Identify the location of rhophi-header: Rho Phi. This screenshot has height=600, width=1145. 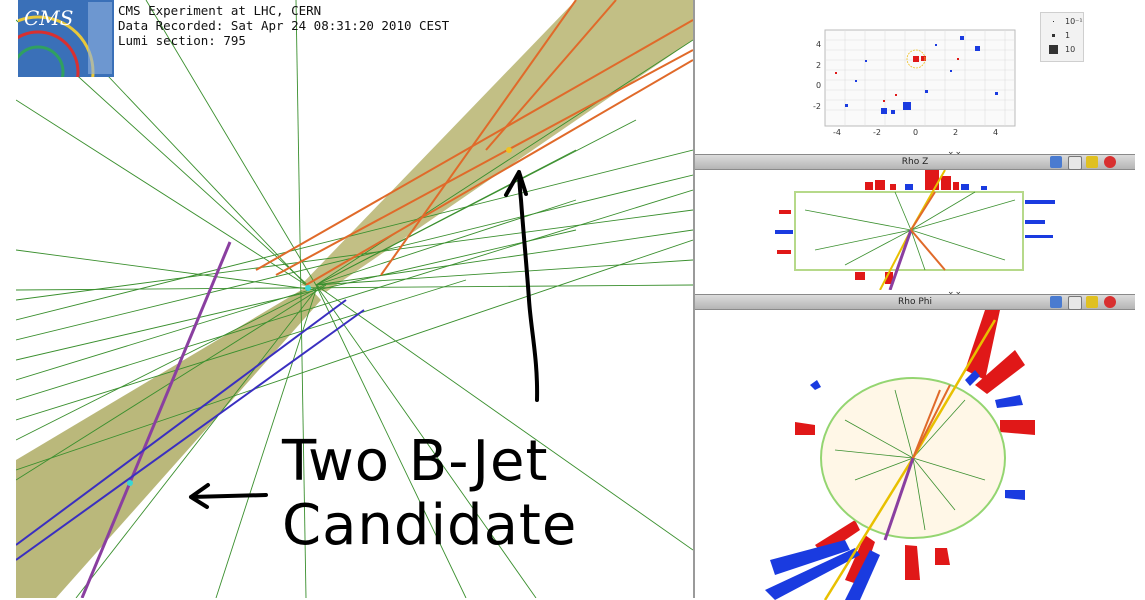
(915, 302).